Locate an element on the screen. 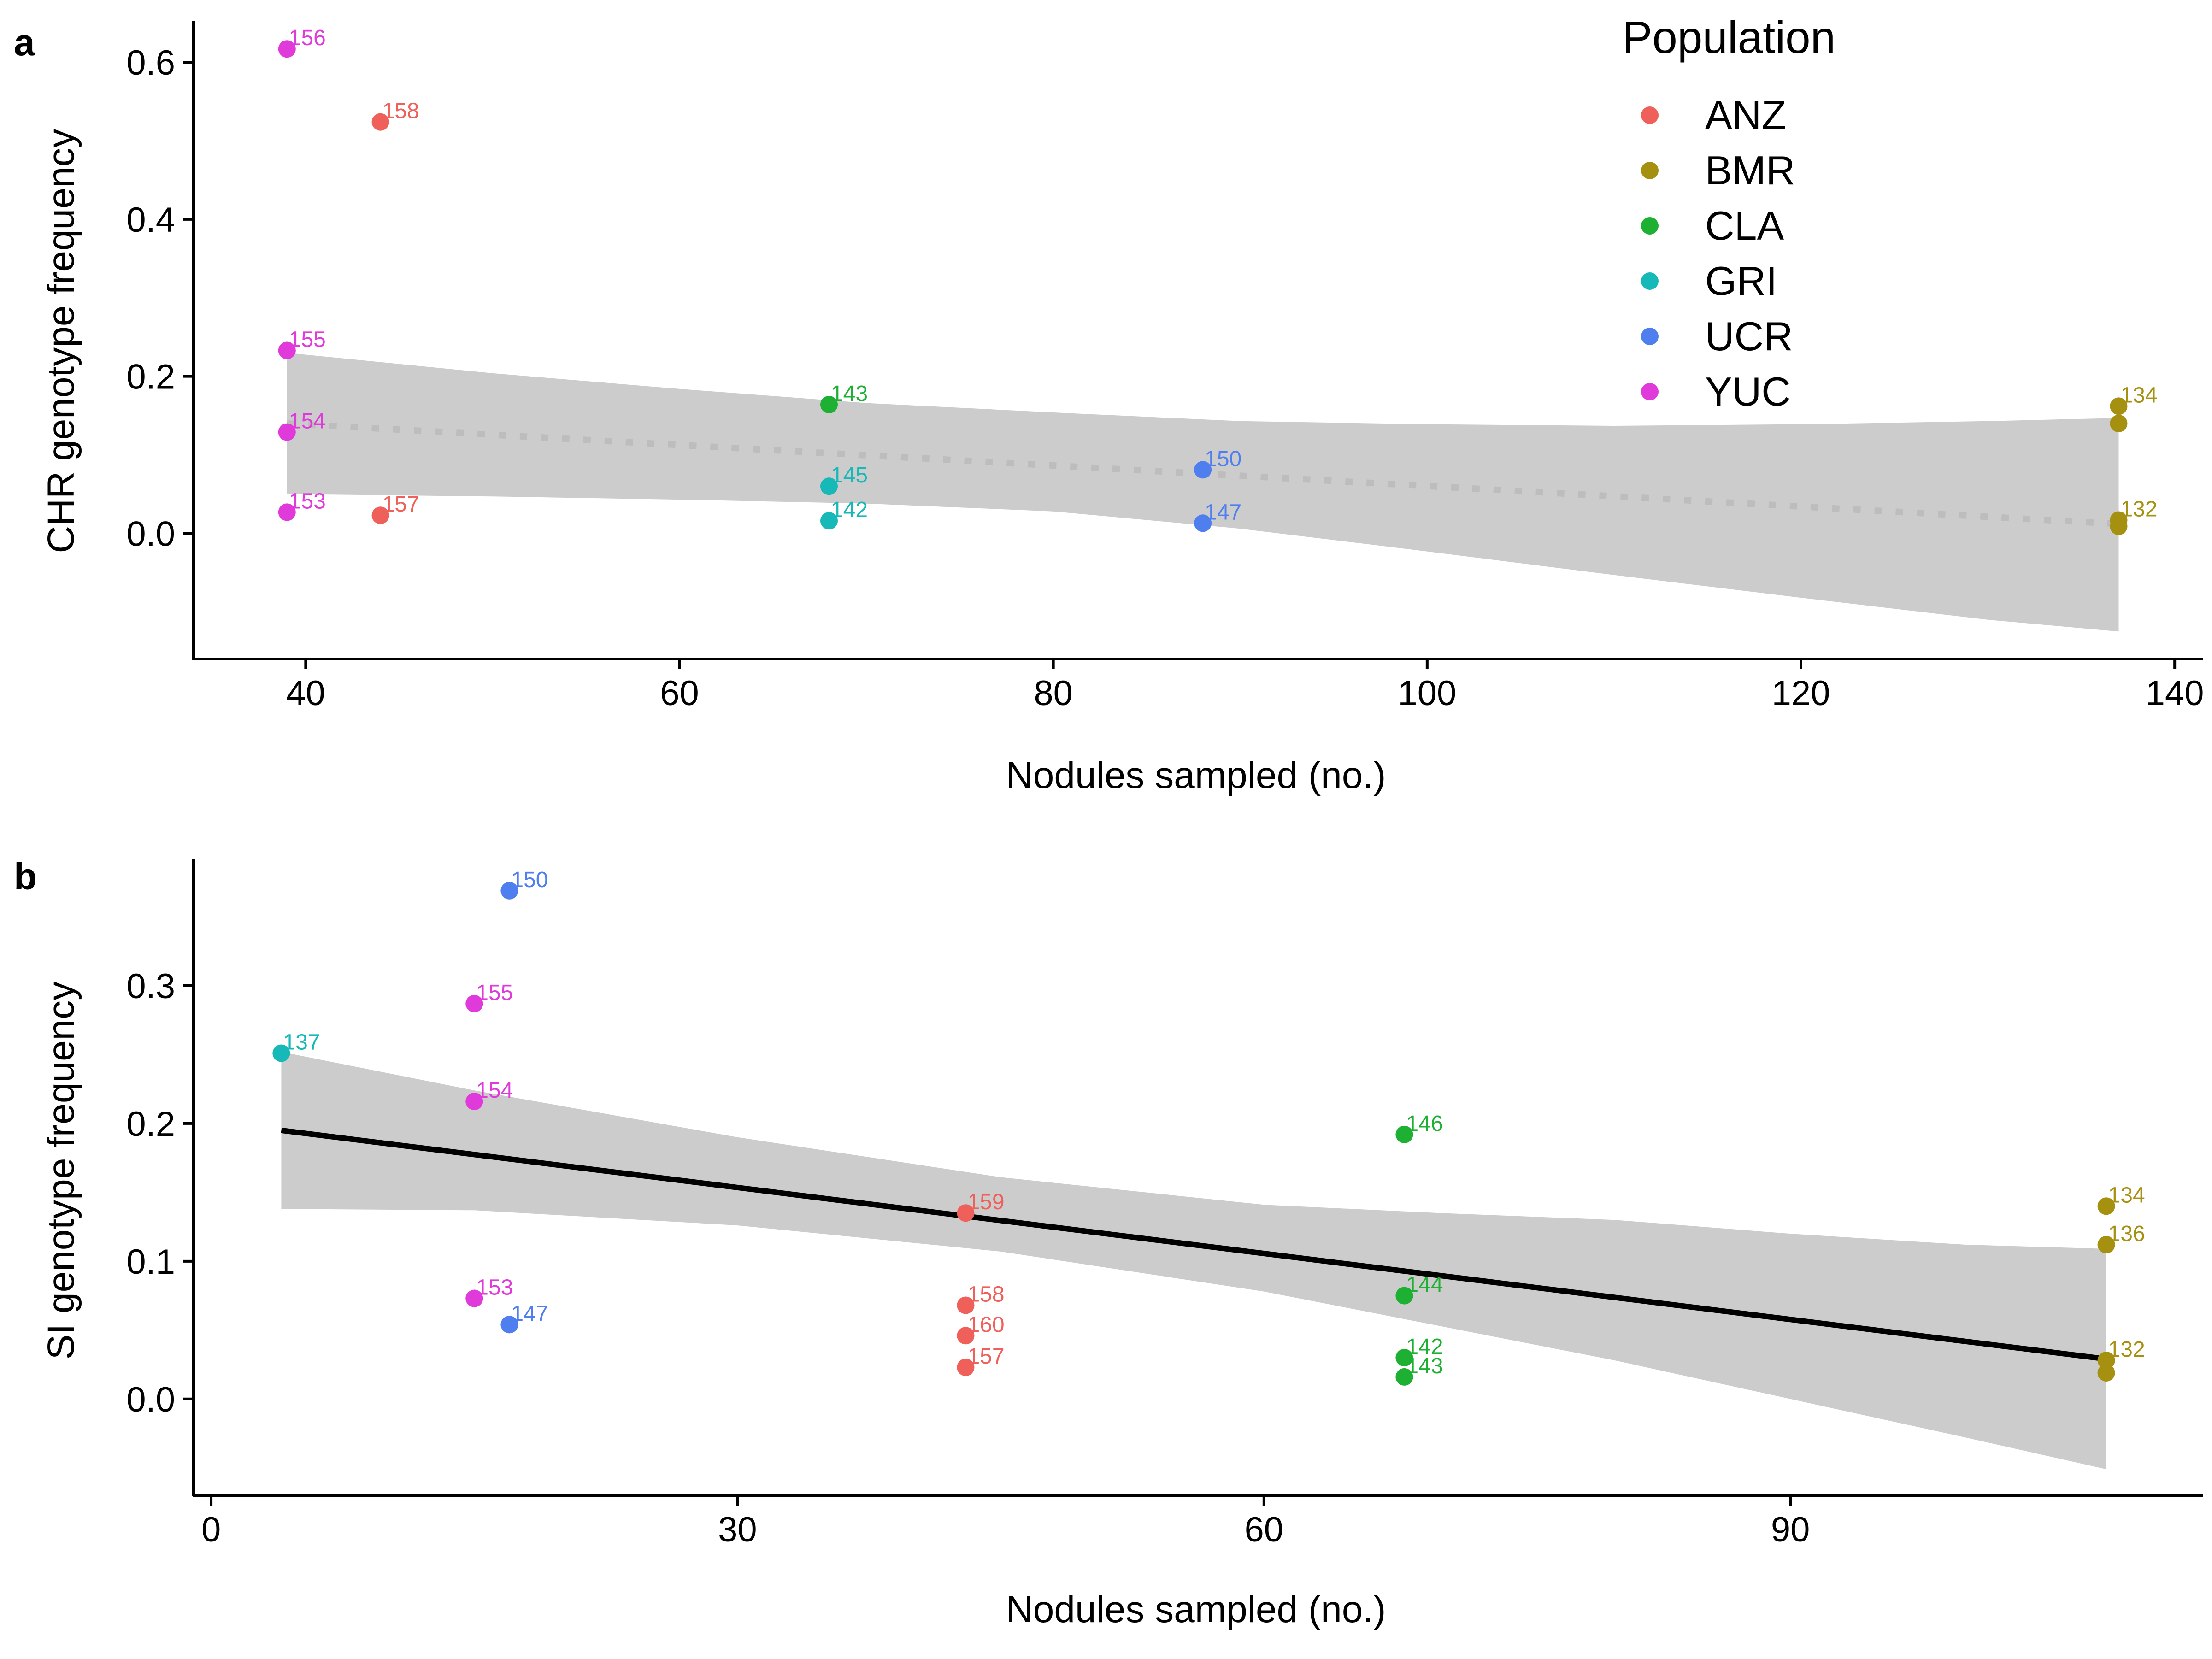 Image resolution: width=2212 pixels, height=1659 pixels. point-label: 159 is located at coordinates (985, 1202).